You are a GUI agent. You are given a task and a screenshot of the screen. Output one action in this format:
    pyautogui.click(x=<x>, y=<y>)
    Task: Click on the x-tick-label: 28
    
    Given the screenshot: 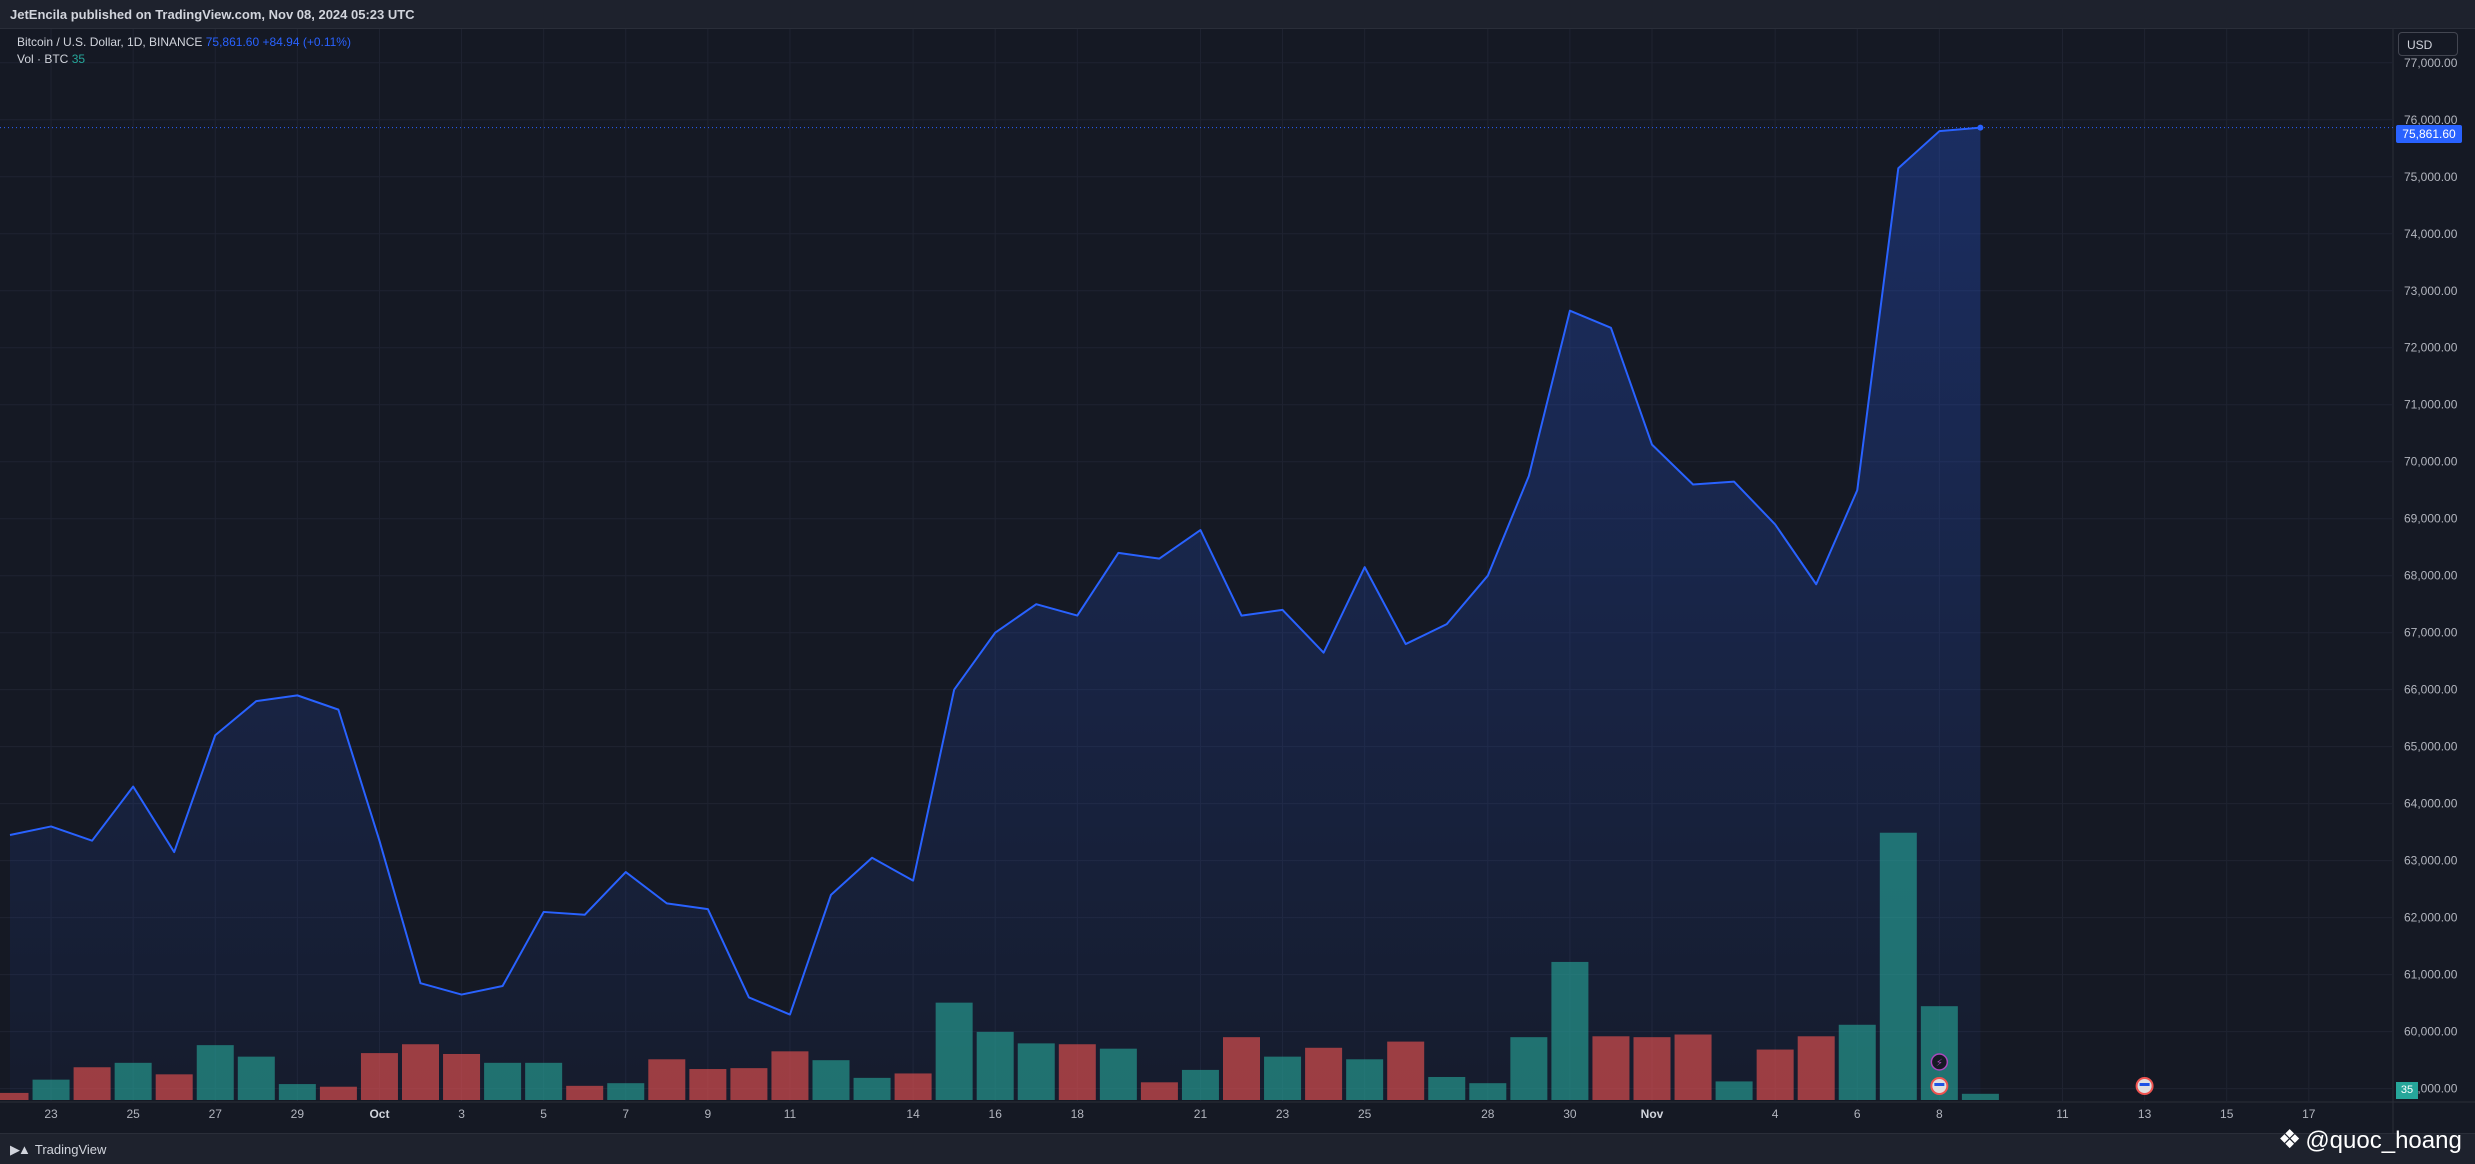 What is the action you would take?
    pyautogui.click(x=1488, y=1114)
    